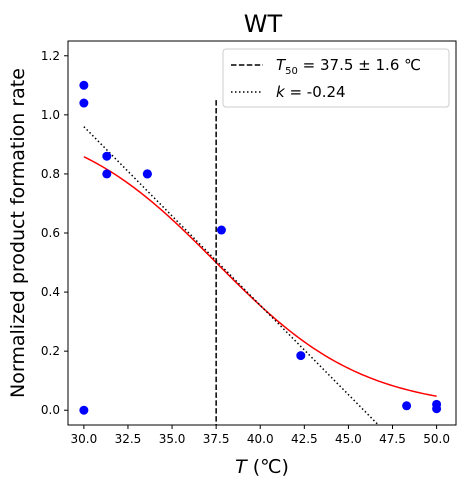  Describe the element at coordinates (348, 439) in the screenshot. I see `x-tick-label: 45.0` at that location.